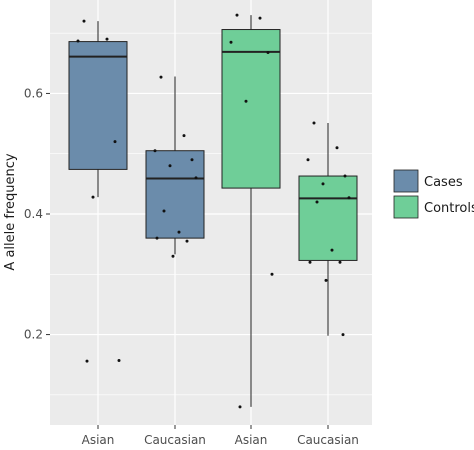 Image resolution: width=474 pixels, height=450 pixels. I want to click on legend-label: Cases, so click(443, 182).